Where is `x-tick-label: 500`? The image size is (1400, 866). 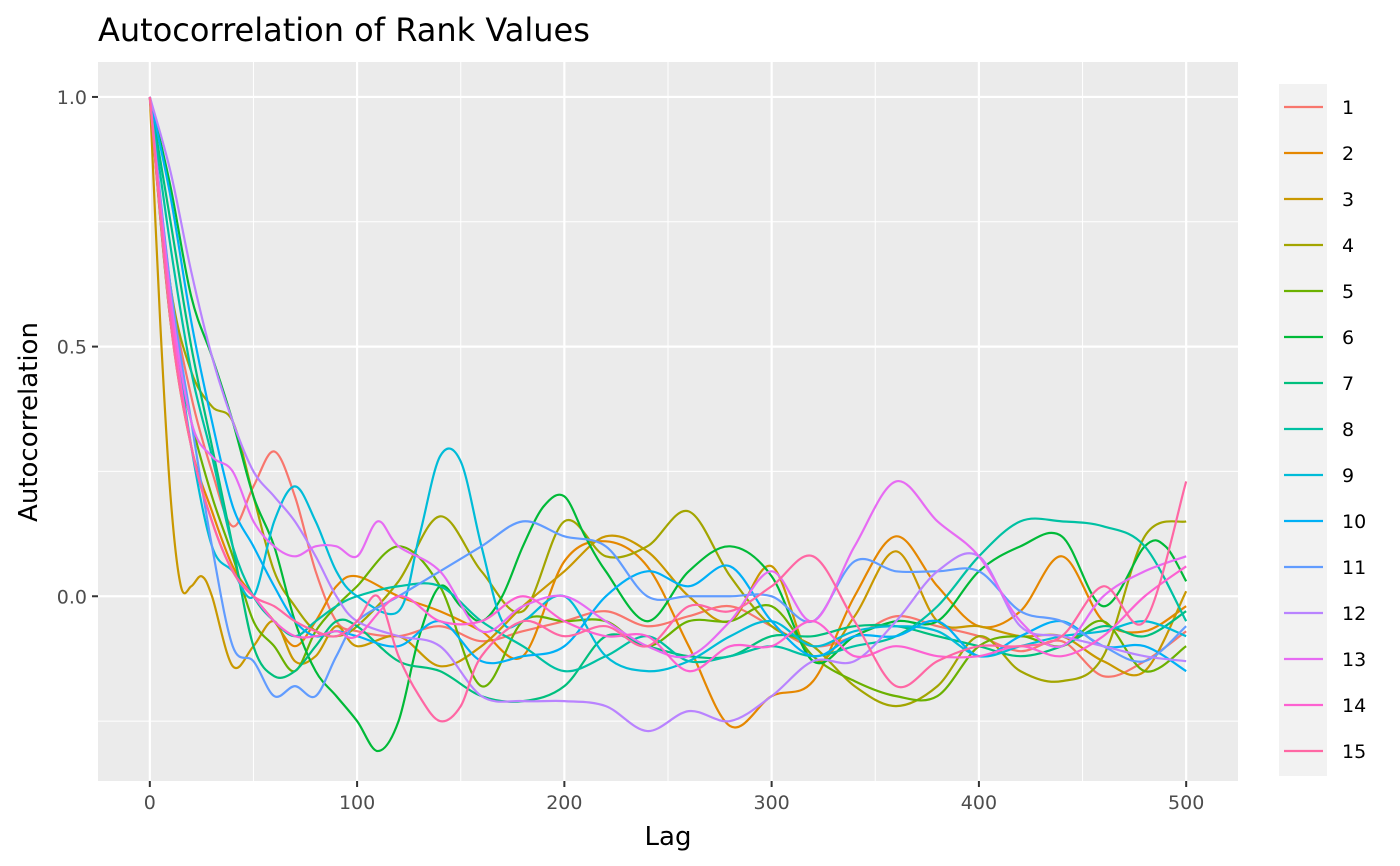 x-tick-label: 500 is located at coordinates (1186, 803).